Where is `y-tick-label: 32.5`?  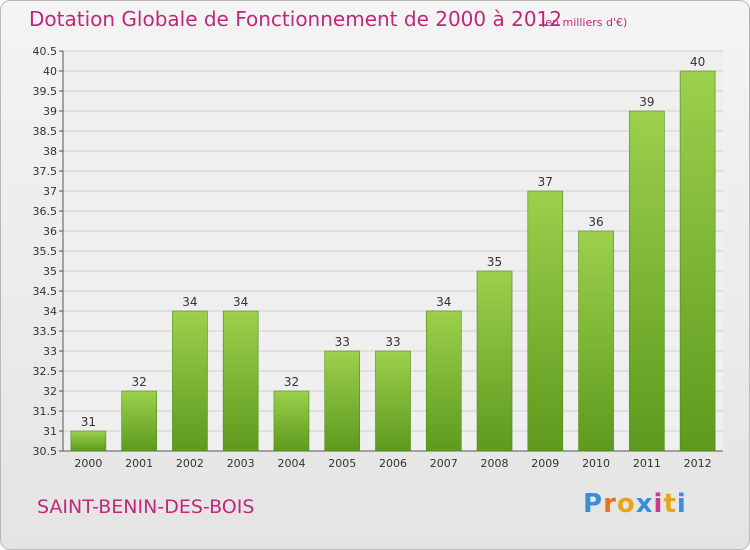
y-tick-label: 32.5 is located at coordinates (45, 371).